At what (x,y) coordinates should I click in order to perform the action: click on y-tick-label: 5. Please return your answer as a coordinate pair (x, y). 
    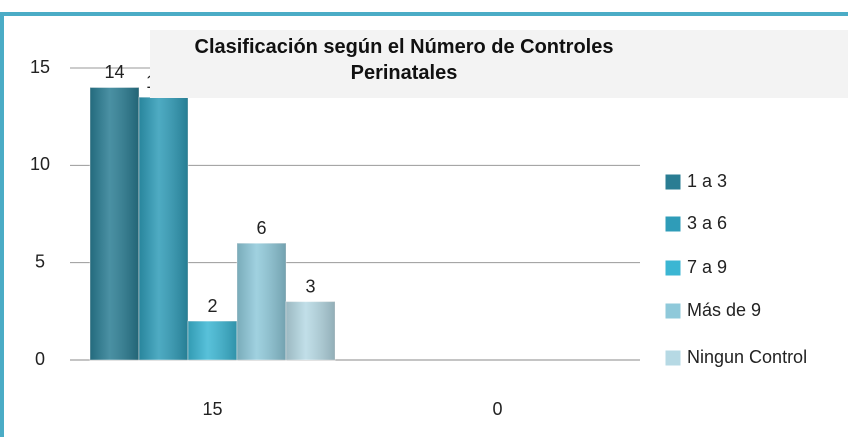
    Looking at the image, I should click on (40, 261).